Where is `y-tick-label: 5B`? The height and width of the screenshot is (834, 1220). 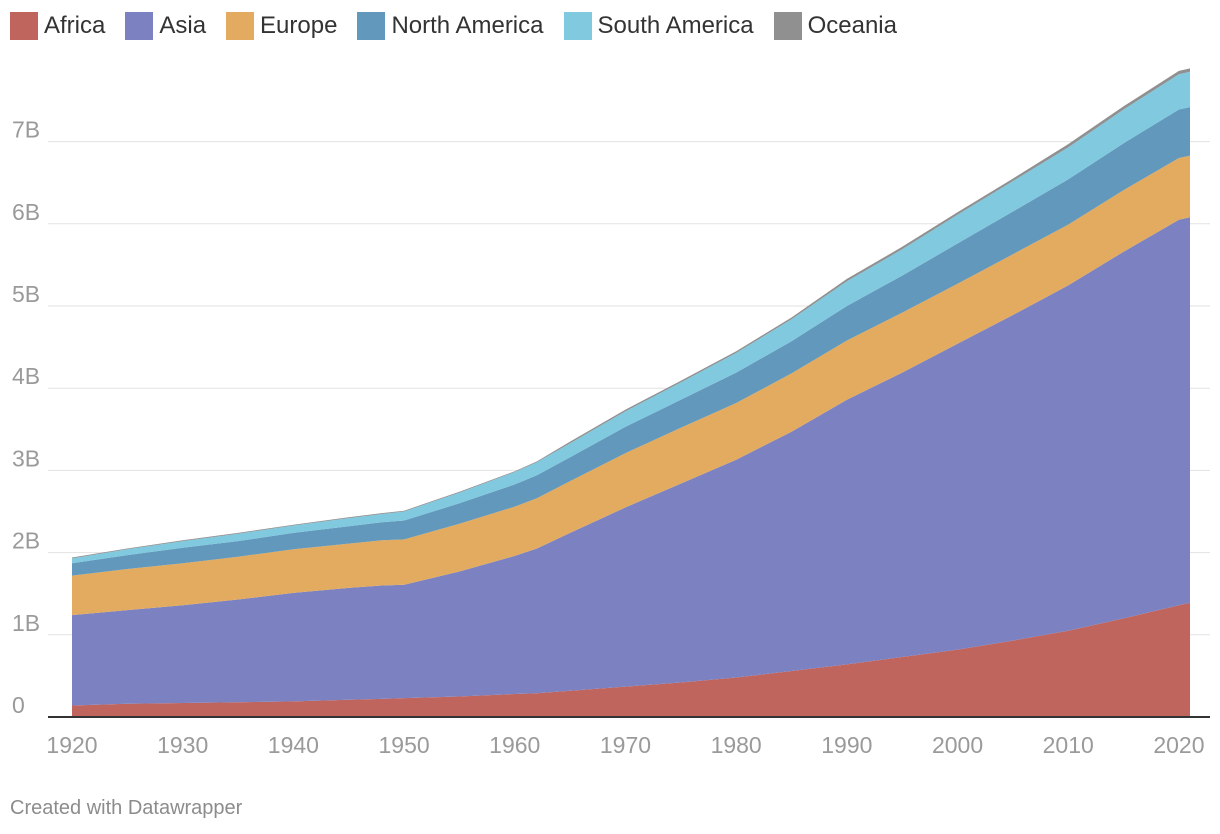
y-tick-label: 5B is located at coordinates (26, 294).